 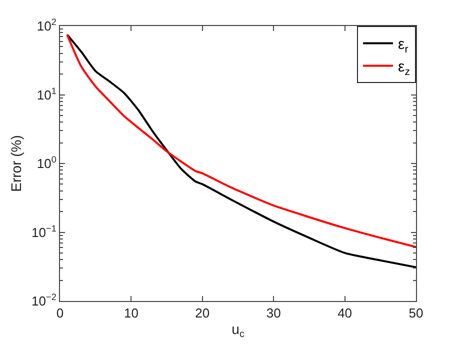 What do you see at coordinates (44, 300) in the screenshot?
I see `y-tick-label: 10$^{−2}$` at bounding box center [44, 300].